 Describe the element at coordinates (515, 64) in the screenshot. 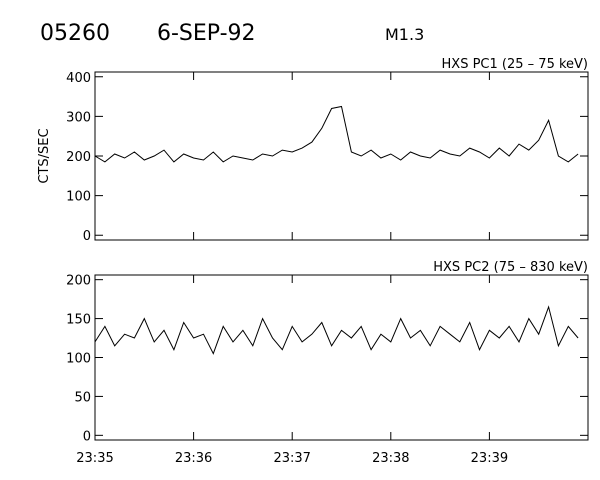

I see `panel-title: HXS PC1 (25 – 75 keV)` at that location.